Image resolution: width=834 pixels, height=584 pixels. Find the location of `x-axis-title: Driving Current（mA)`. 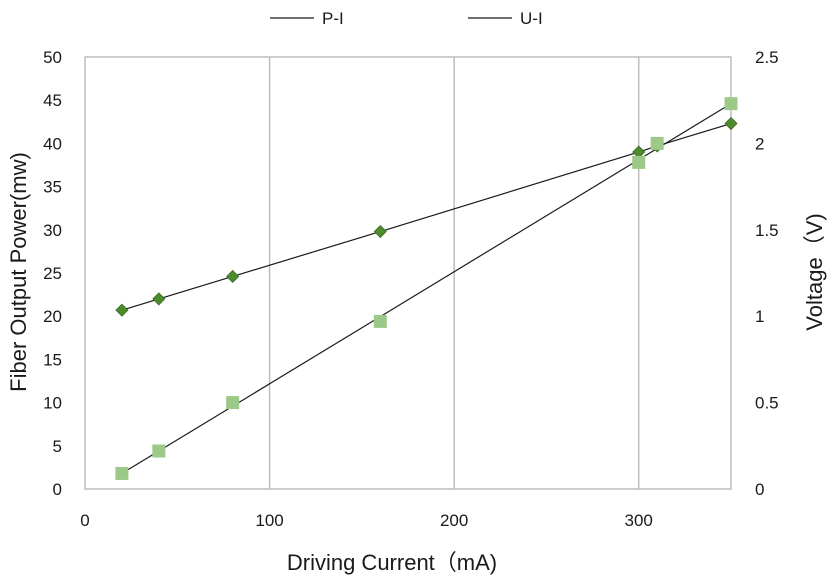

x-axis-title: Driving Current（mA) is located at coordinates (392, 562).